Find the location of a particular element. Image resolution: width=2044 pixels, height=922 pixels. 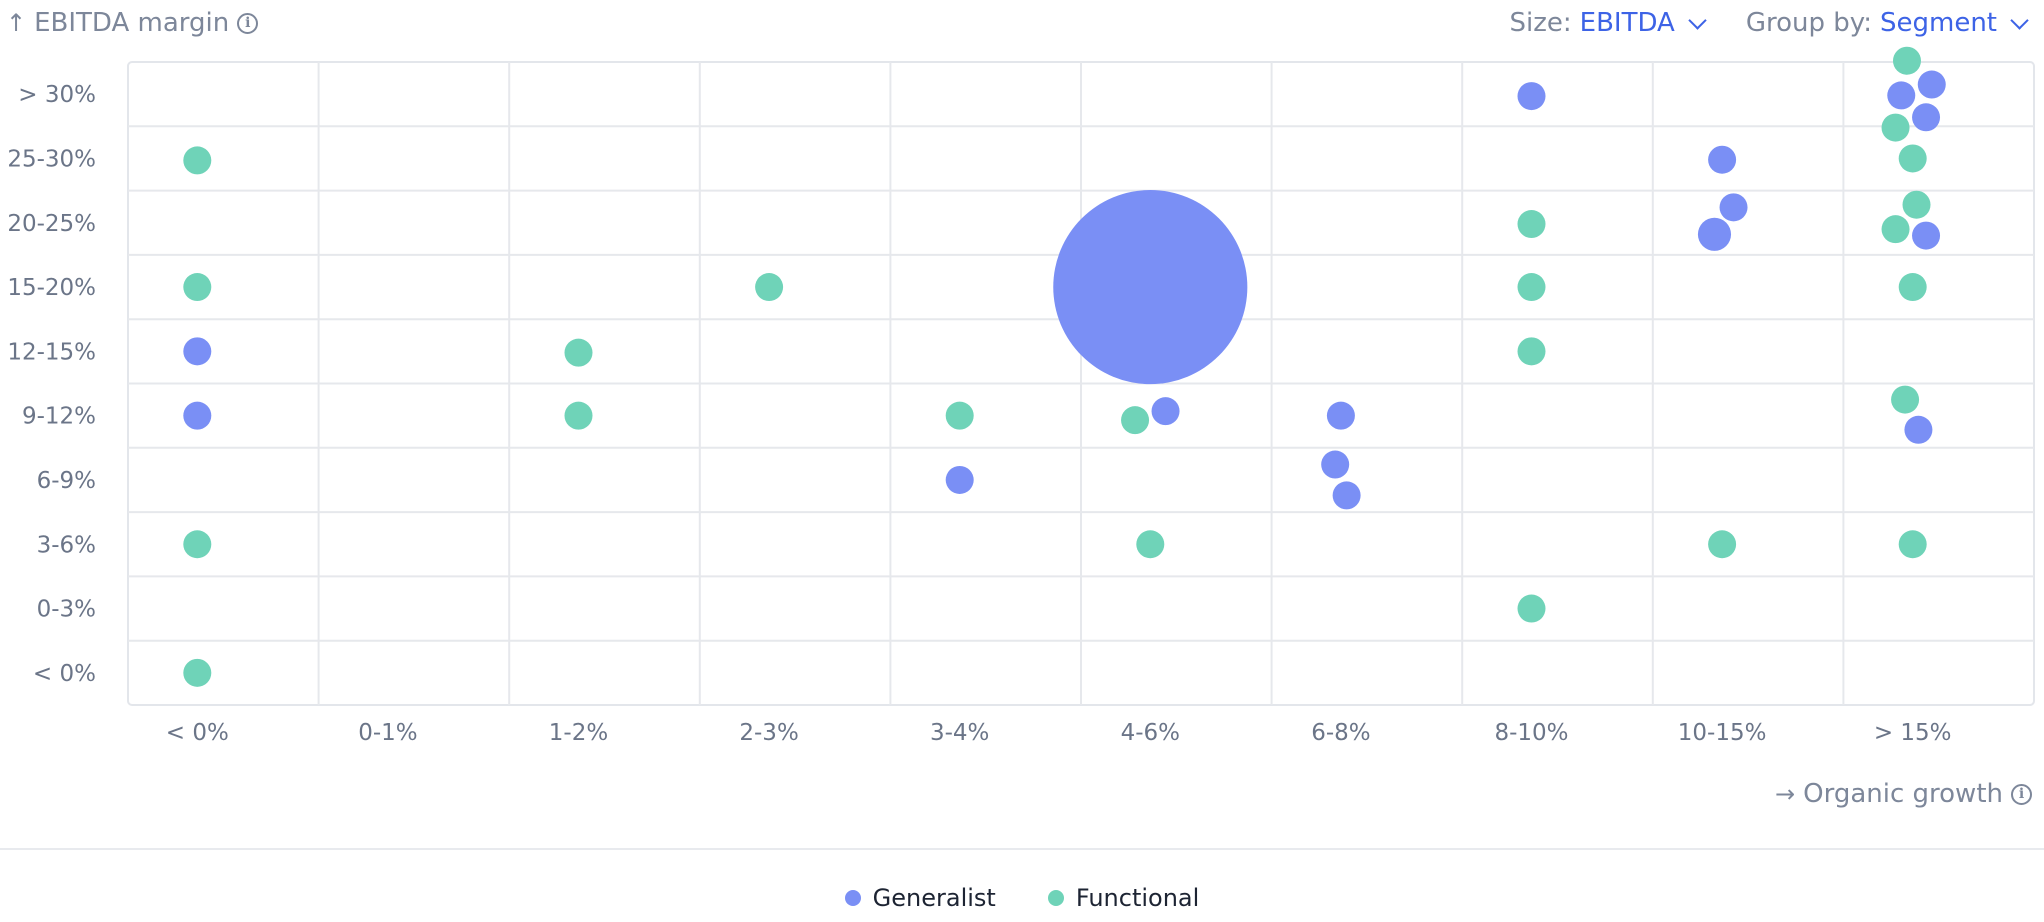

size-dropdown-label: Size: is located at coordinates (1540, 23).